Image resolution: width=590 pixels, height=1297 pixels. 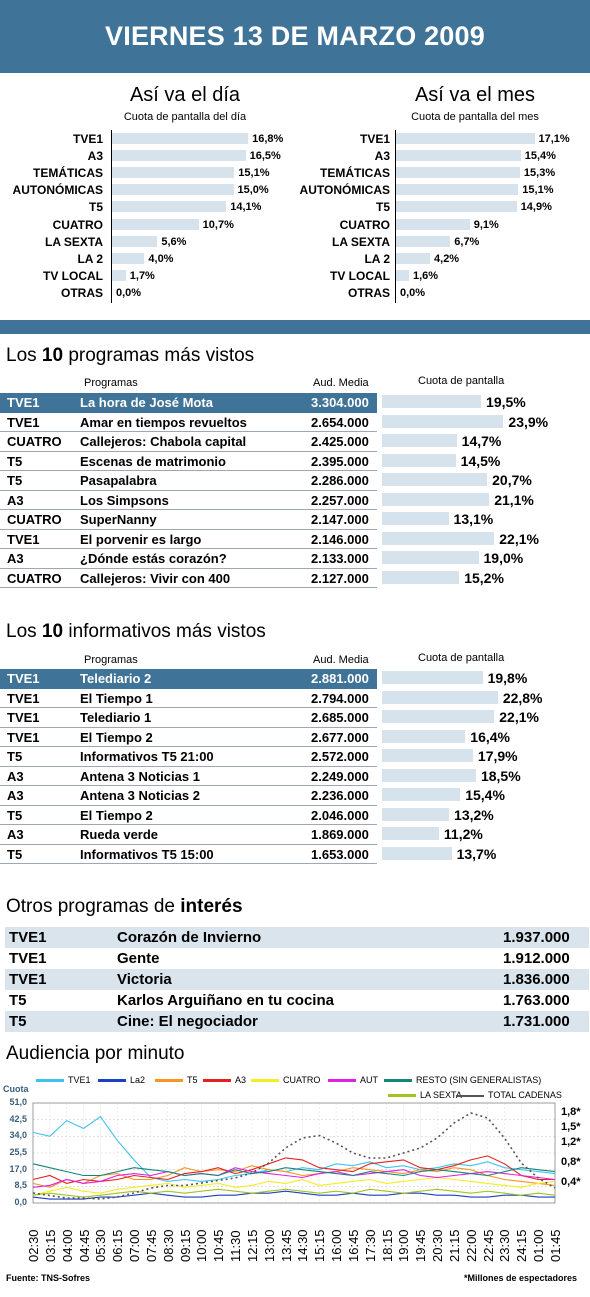 What do you see at coordinates (425, 275) in the screenshot?
I see `month-value: 1,6%` at bounding box center [425, 275].